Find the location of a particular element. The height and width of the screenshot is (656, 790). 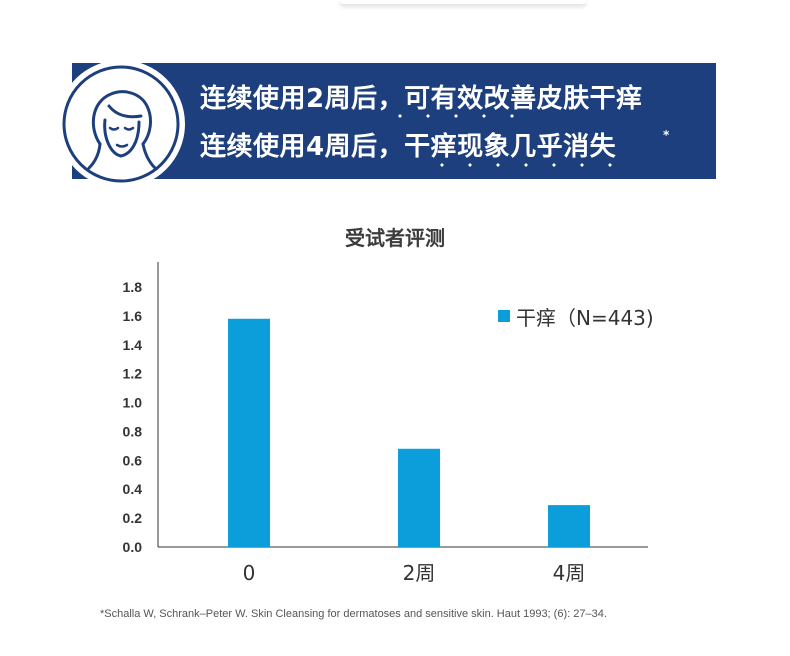

legend-swatch is located at coordinates (504, 316).